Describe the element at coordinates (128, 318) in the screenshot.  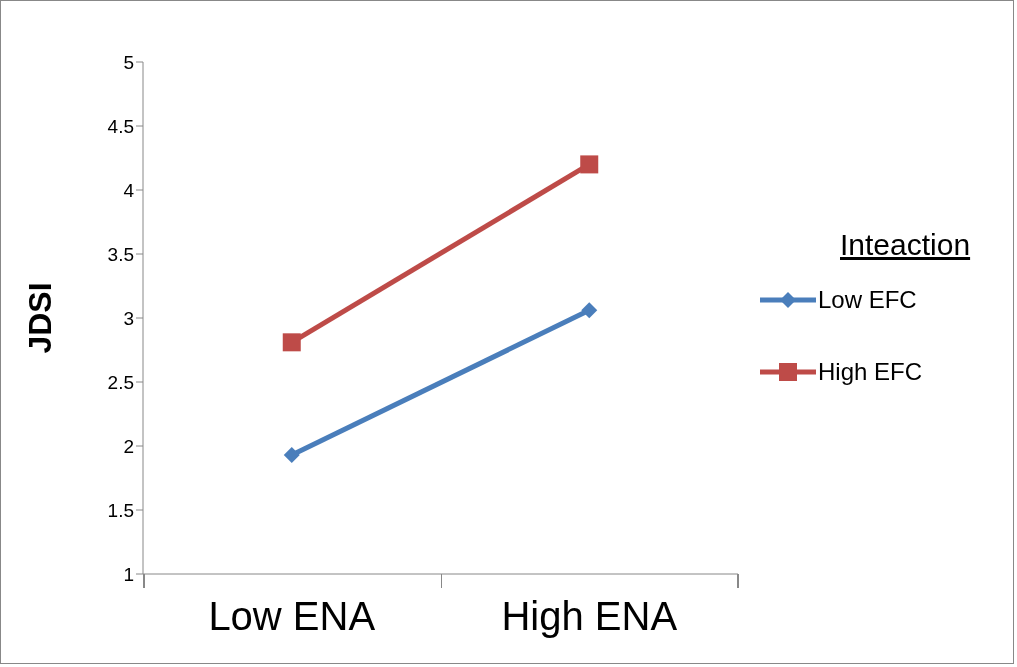
I see `y-tick-label: 3` at that location.